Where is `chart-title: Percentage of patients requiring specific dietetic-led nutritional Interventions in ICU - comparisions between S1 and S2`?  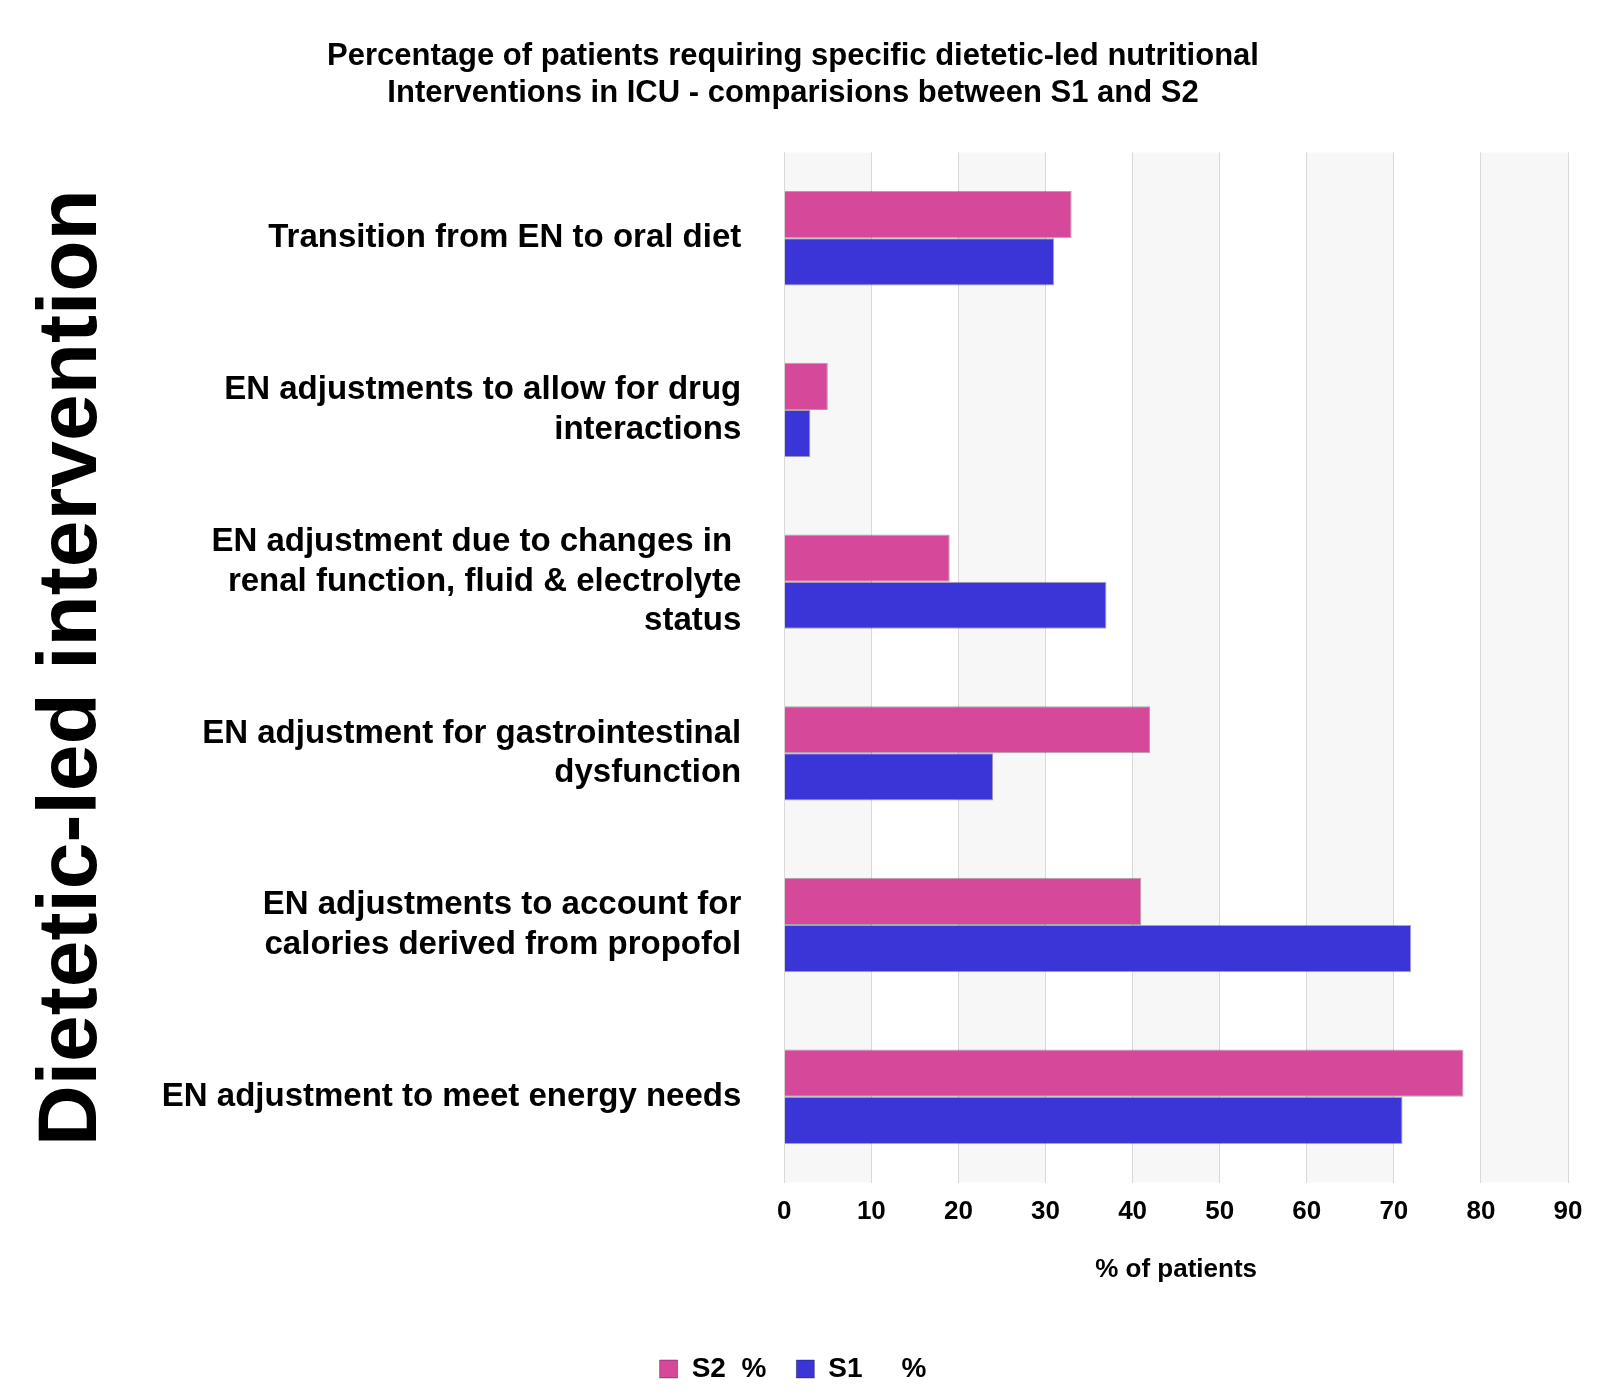 chart-title: Percentage of patients requiring specific dietetic-led nutritional Interventions in ICU - comparisions between S1 and S2 is located at coordinates (793, 73).